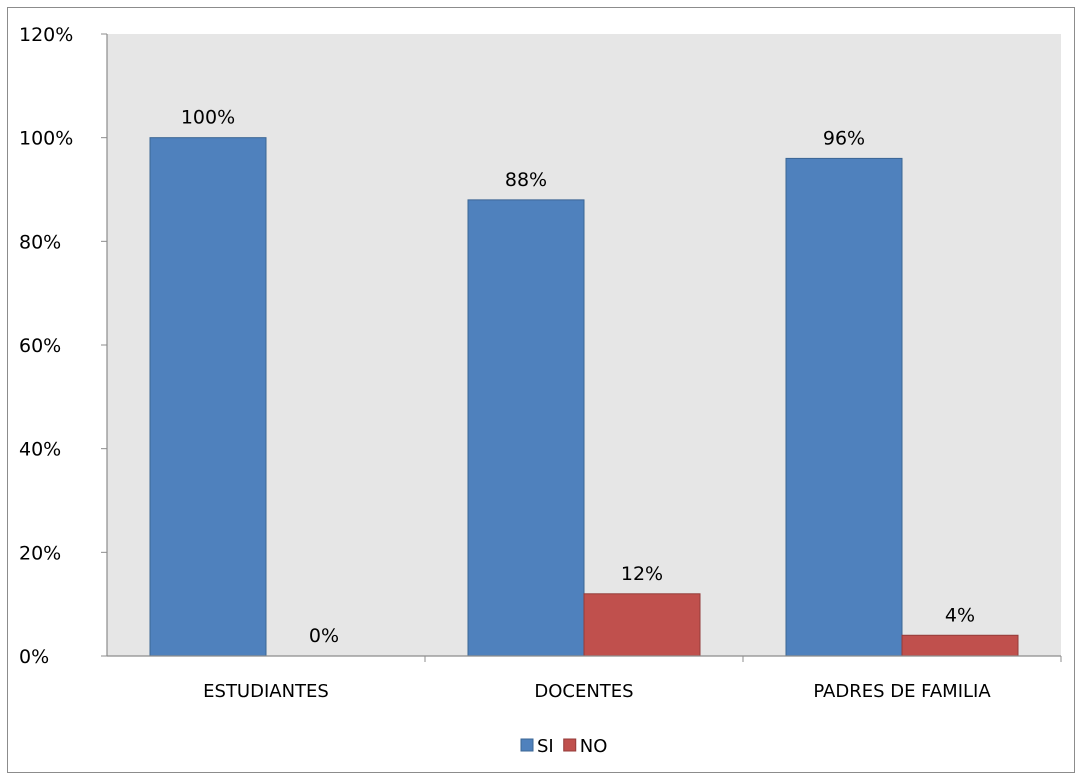 This screenshot has width=1081, height=780. Describe the element at coordinates (46, 139) in the screenshot. I see `y-tick-label: 100%` at that location.